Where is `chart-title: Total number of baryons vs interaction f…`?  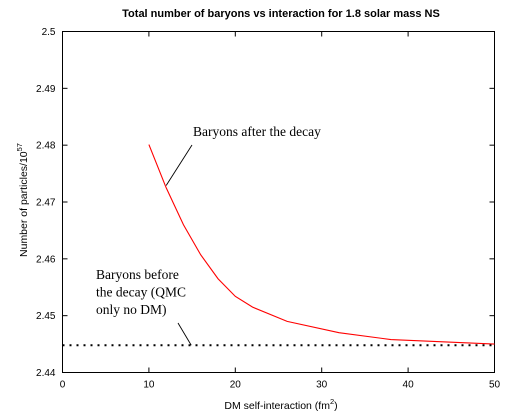 chart-title: Total number of baryons vs interaction f… is located at coordinates (281, 14).